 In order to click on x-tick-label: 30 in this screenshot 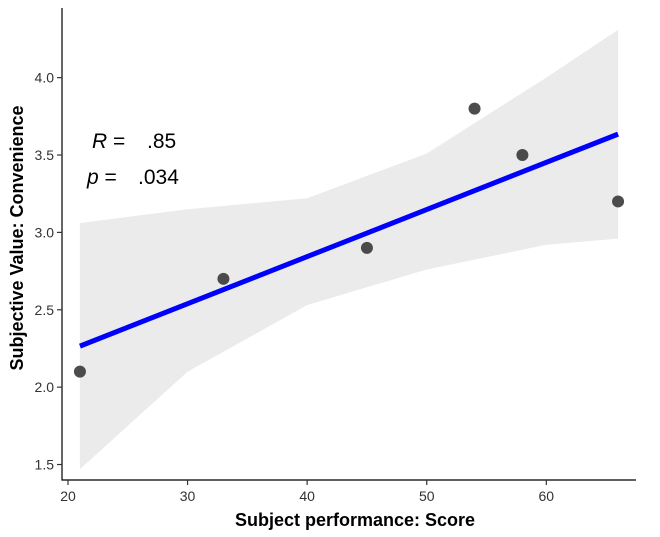, I will do `click(188, 496)`.